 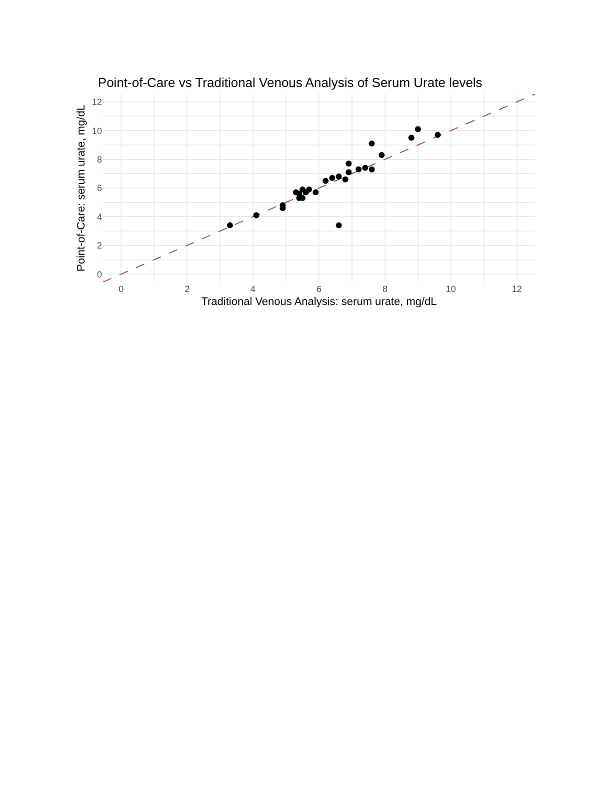 I want to click on x-tick-label: 0, so click(x=121, y=289).